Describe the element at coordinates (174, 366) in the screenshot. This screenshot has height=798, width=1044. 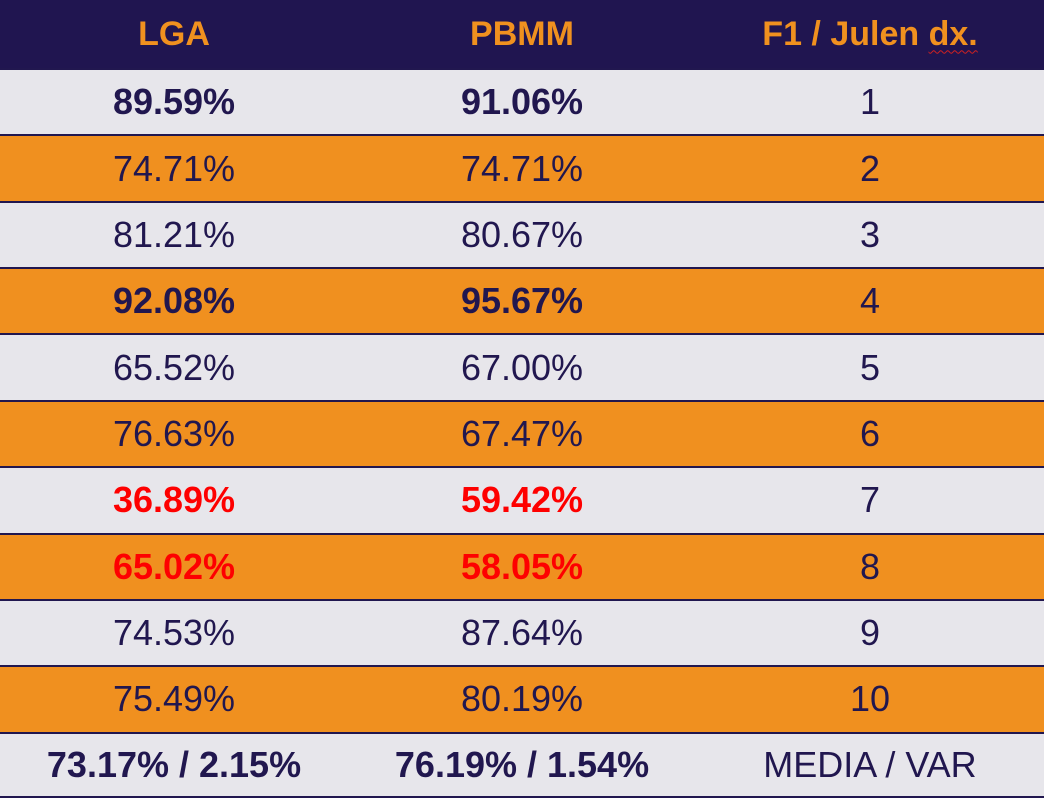
I see `table-cell-lga: 65.52%` at that location.